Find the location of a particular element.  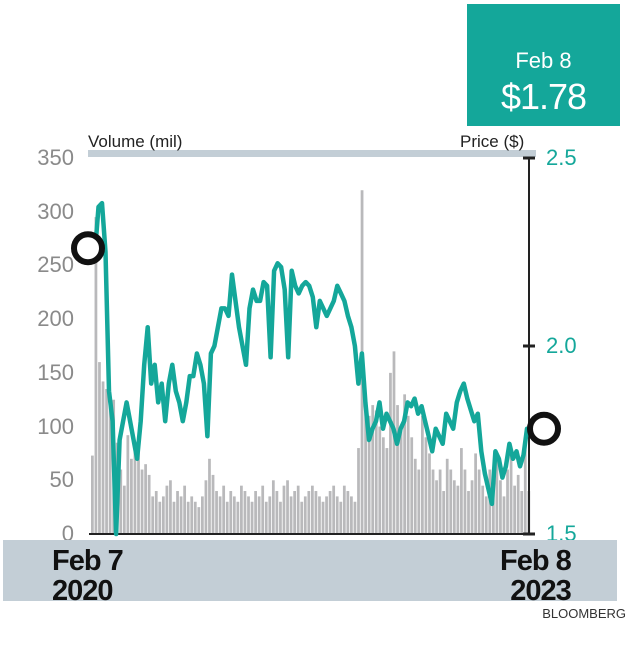

x-start-label: Feb 7 2020 is located at coordinates (88, 576).